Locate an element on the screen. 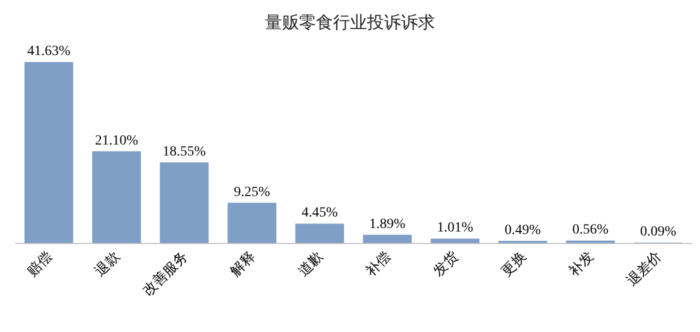 The height and width of the screenshot is (332, 700). x-tick-label: 更换 is located at coordinates (514, 264).